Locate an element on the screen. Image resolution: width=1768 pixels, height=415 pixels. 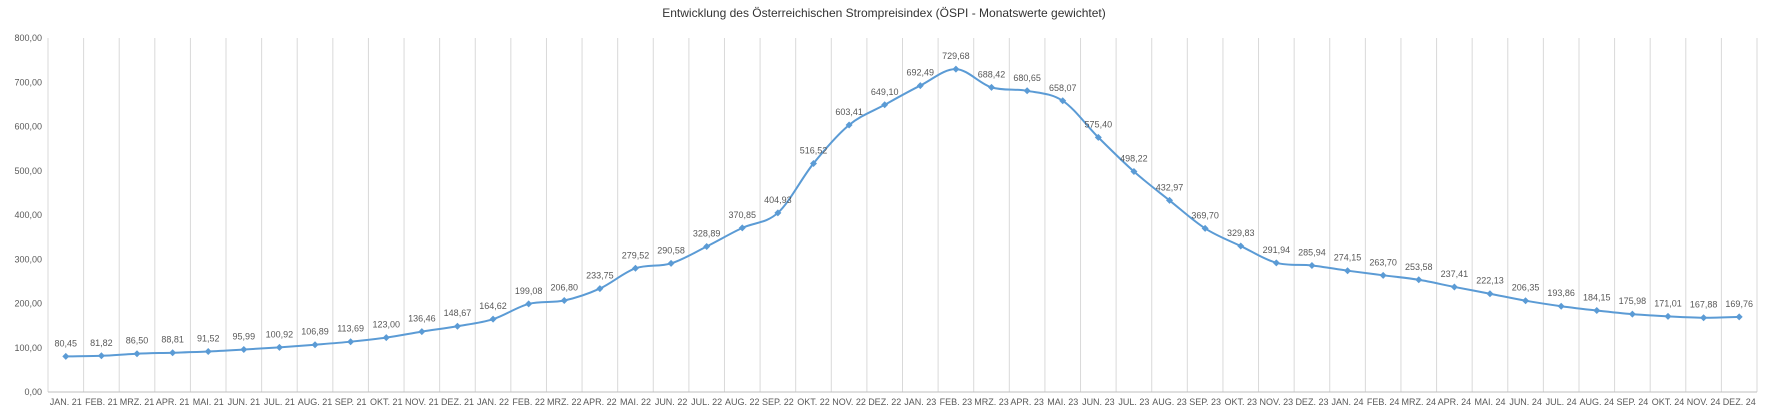
data-label: 274,15 is located at coordinates (1348, 258).